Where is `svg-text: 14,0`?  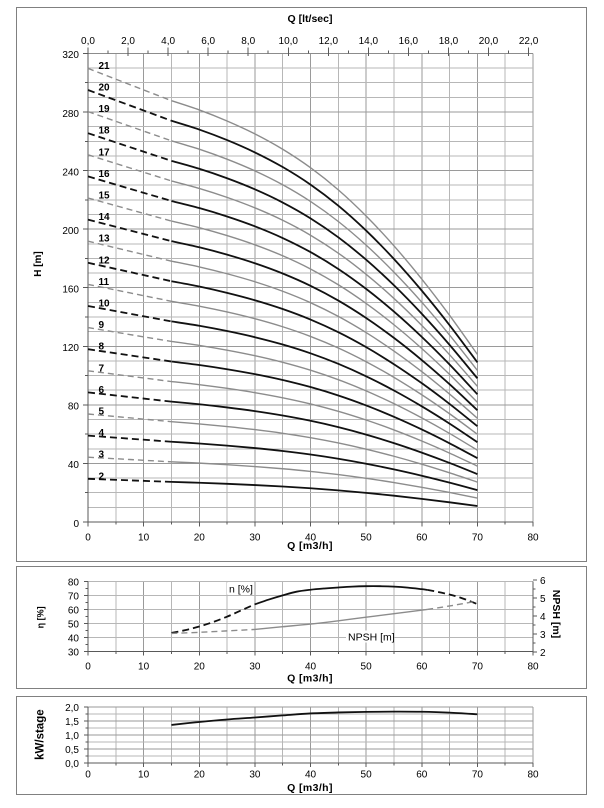
svg-text: 14,0 is located at coordinates (369, 41).